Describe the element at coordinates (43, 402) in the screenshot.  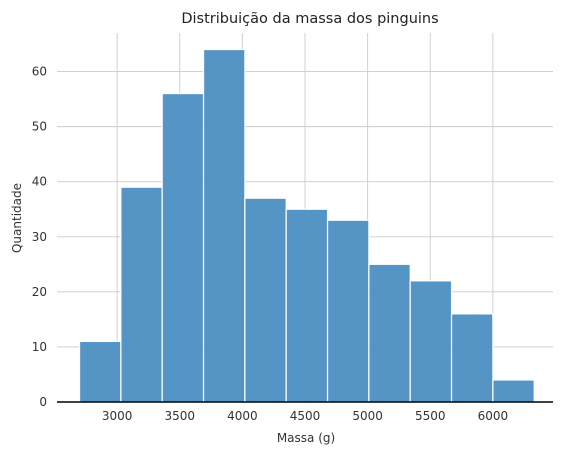
I see `y-tick-label: 0` at that location.